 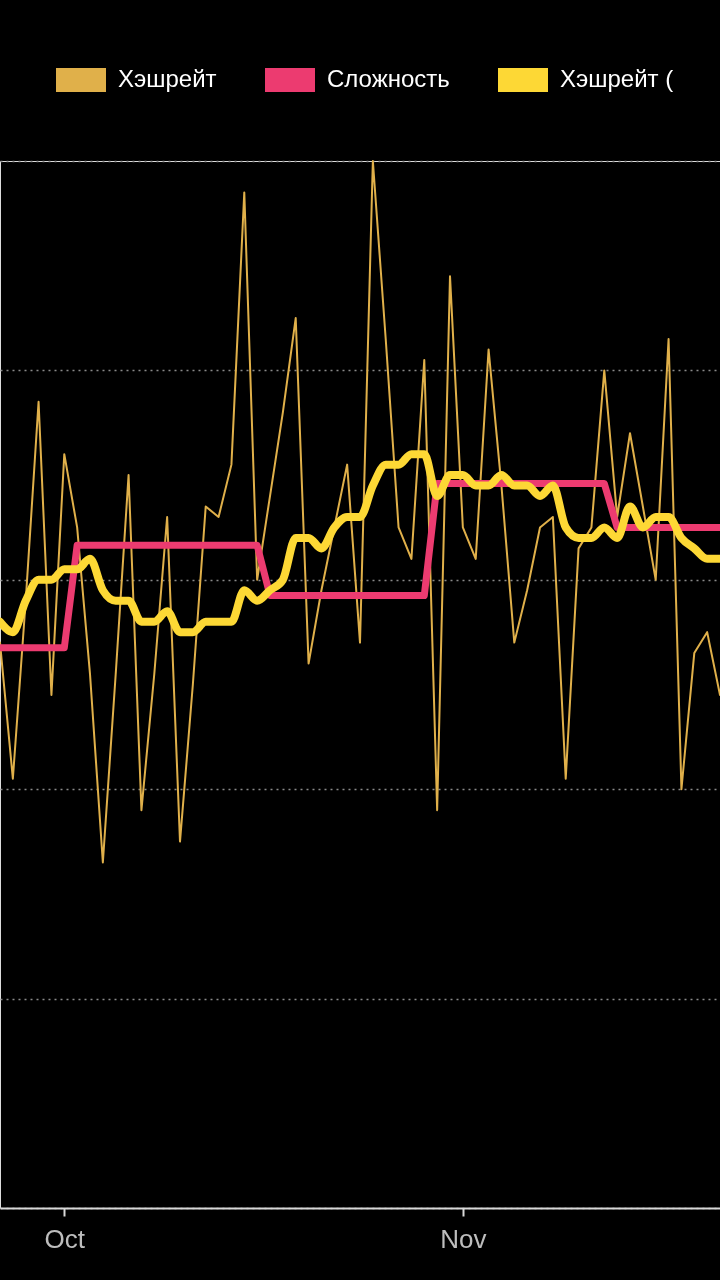 I want to click on legend-label: Хэшрейт (, so click(x=617, y=78).